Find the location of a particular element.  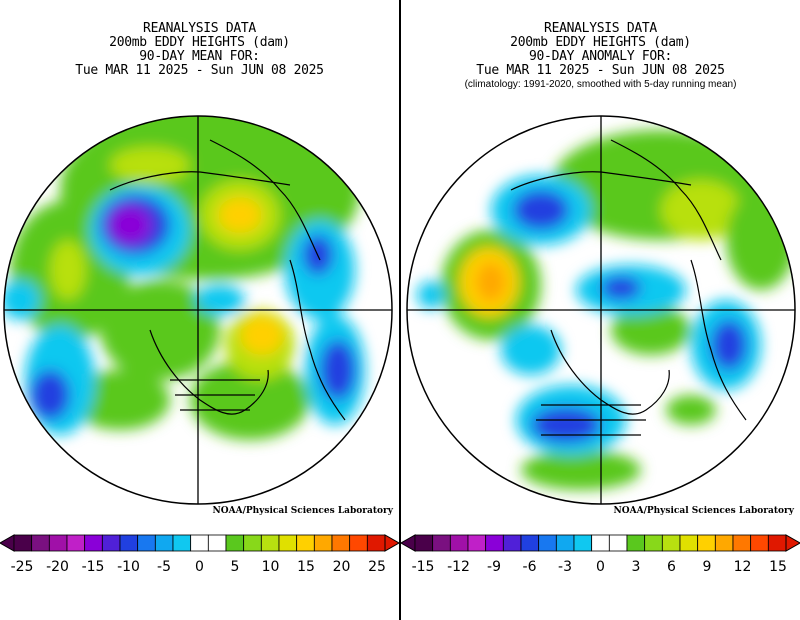

colorbar-tick-label: 10 is located at coordinates (271, 567).